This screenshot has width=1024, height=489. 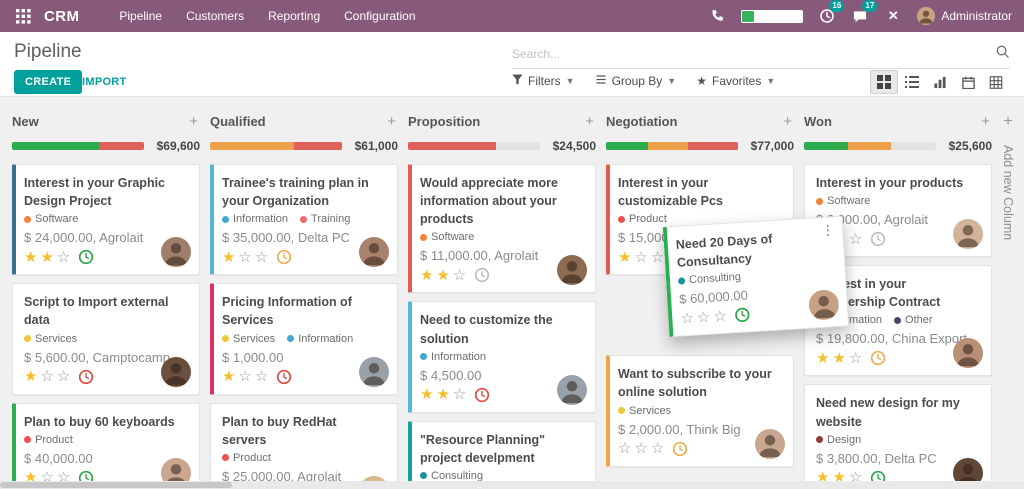 What do you see at coordinates (635, 81) in the screenshot?
I see `group-by-dropdown: Group By ▼` at bounding box center [635, 81].